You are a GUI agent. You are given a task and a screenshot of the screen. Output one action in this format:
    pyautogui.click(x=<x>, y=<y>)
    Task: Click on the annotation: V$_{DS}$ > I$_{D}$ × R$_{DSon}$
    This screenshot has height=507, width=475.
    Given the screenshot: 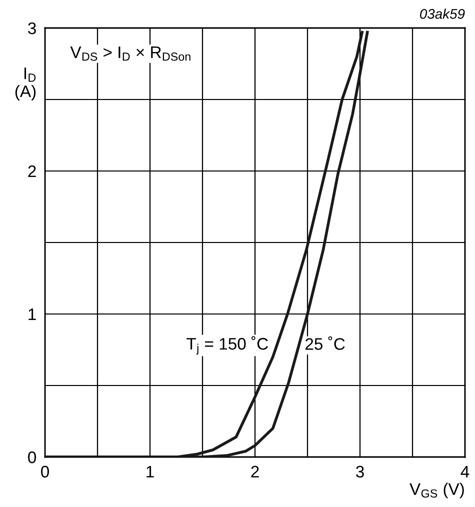 What is the action you would take?
    pyautogui.click(x=130, y=53)
    